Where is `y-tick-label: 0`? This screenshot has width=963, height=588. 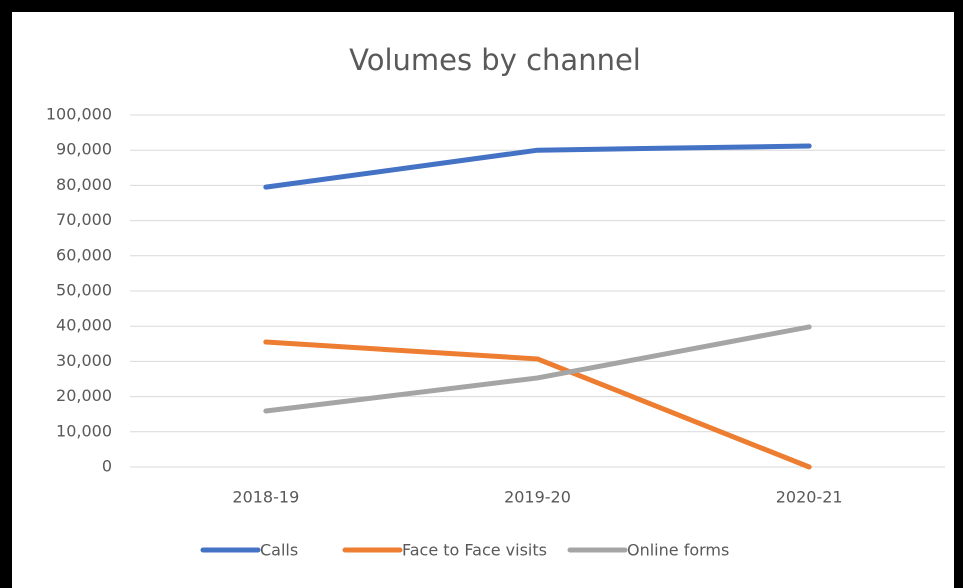
y-tick-label: 0 is located at coordinates (107, 466).